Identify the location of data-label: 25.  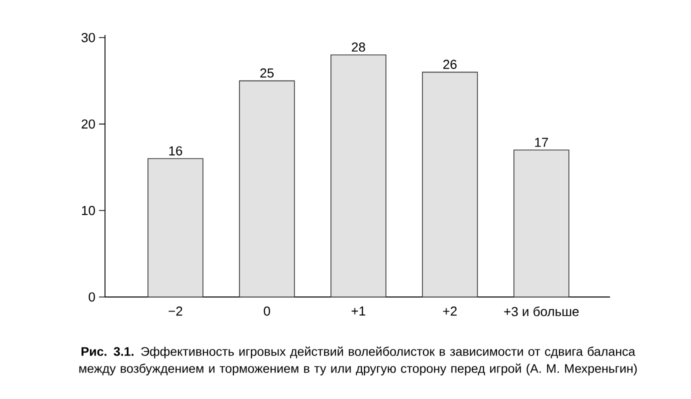
(267, 73).